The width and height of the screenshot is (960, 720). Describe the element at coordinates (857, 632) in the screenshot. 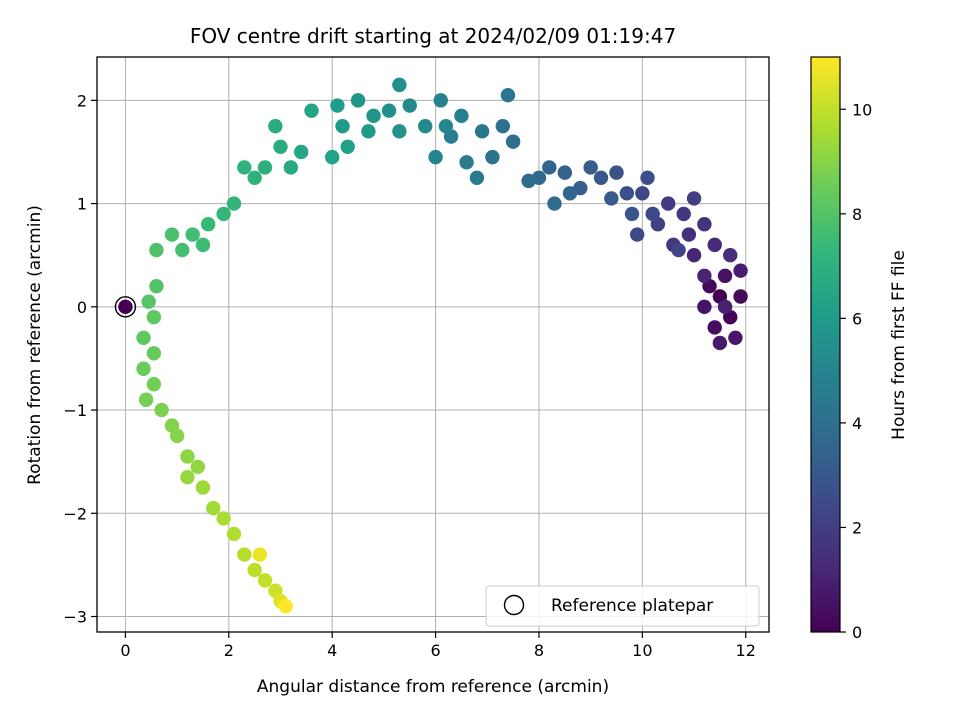

I see `colorbar-tick-label: 0` at that location.